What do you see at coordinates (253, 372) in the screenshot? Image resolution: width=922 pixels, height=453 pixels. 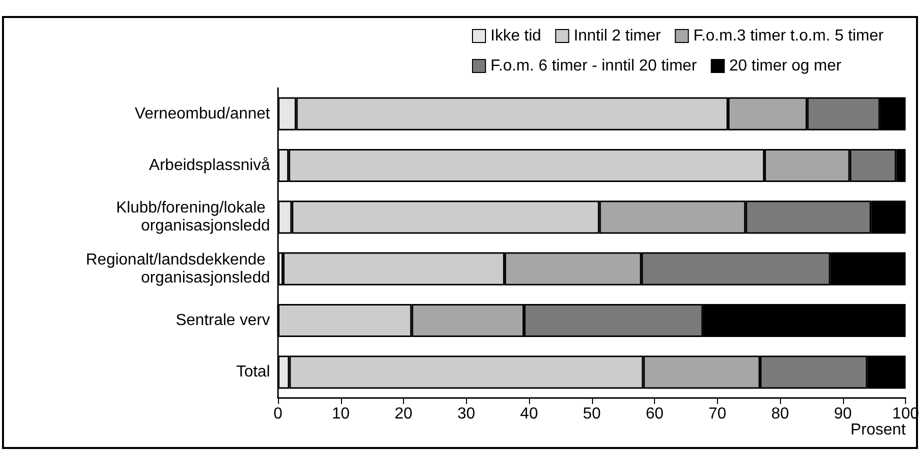 I see `y-tick-label: Total` at bounding box center [253, 372].